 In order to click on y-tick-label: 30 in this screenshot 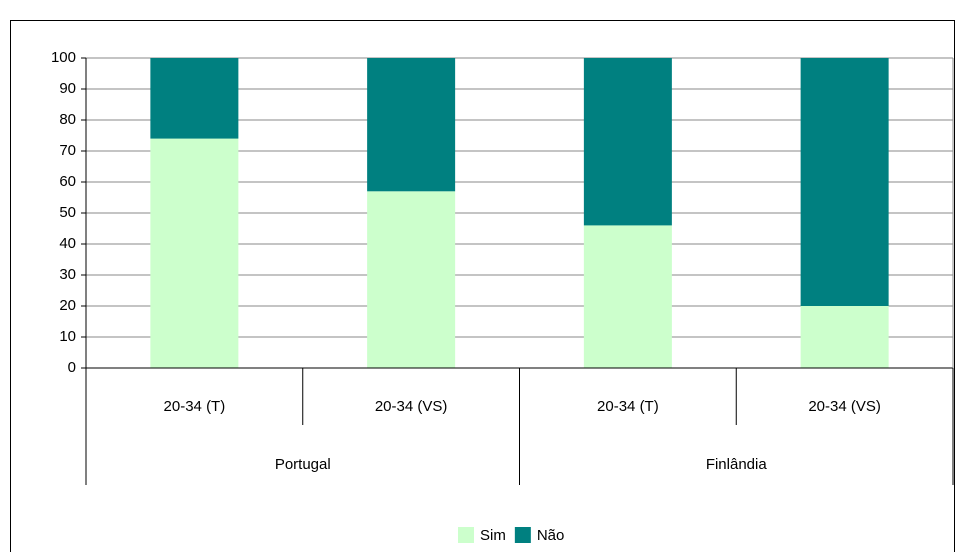, I will do `click(67, 274)`.